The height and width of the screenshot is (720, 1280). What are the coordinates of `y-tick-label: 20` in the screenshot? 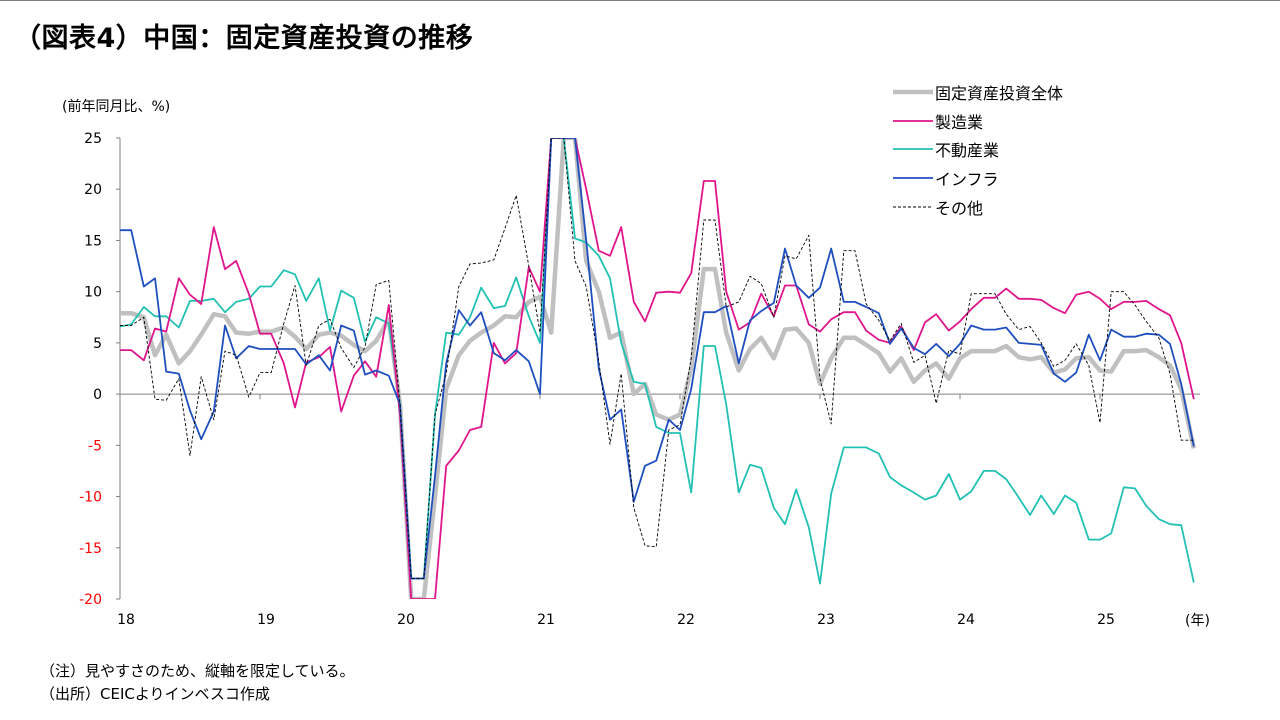 It's located at (93, 190).